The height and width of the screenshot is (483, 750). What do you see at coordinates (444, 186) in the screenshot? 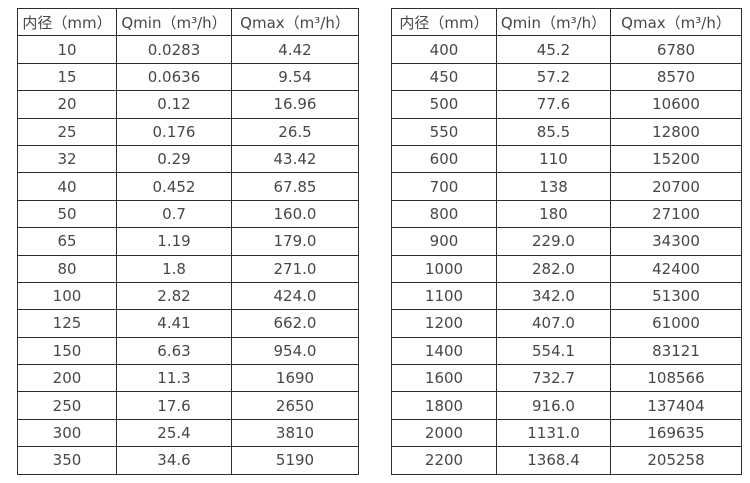
I see `table-cell: 700` at bounding box center [444, 186].